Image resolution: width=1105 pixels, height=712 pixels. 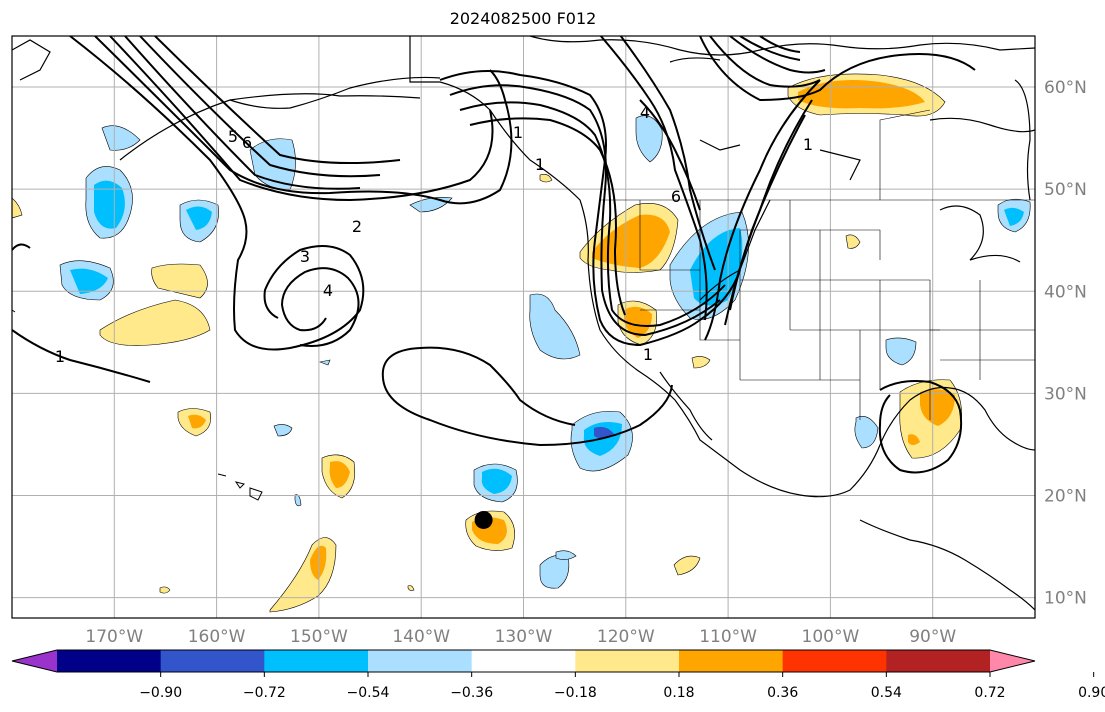 What do you see at coordinates (1065, 394) in the screenshot?
I see `lat-tick-label: 30°N` at bounding box center [1065, 394].